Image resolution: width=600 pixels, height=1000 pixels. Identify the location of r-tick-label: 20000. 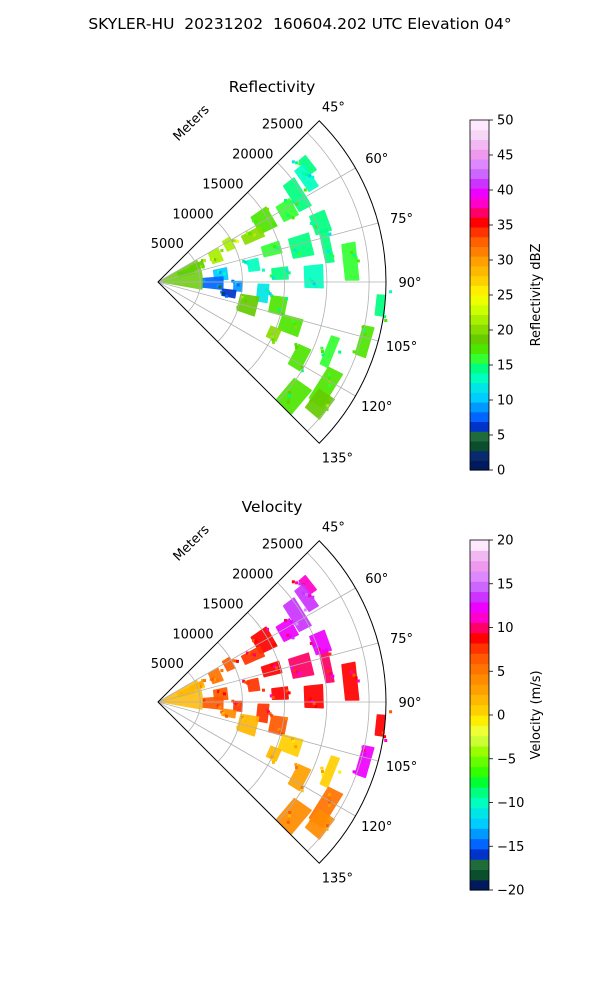
(252, 155).